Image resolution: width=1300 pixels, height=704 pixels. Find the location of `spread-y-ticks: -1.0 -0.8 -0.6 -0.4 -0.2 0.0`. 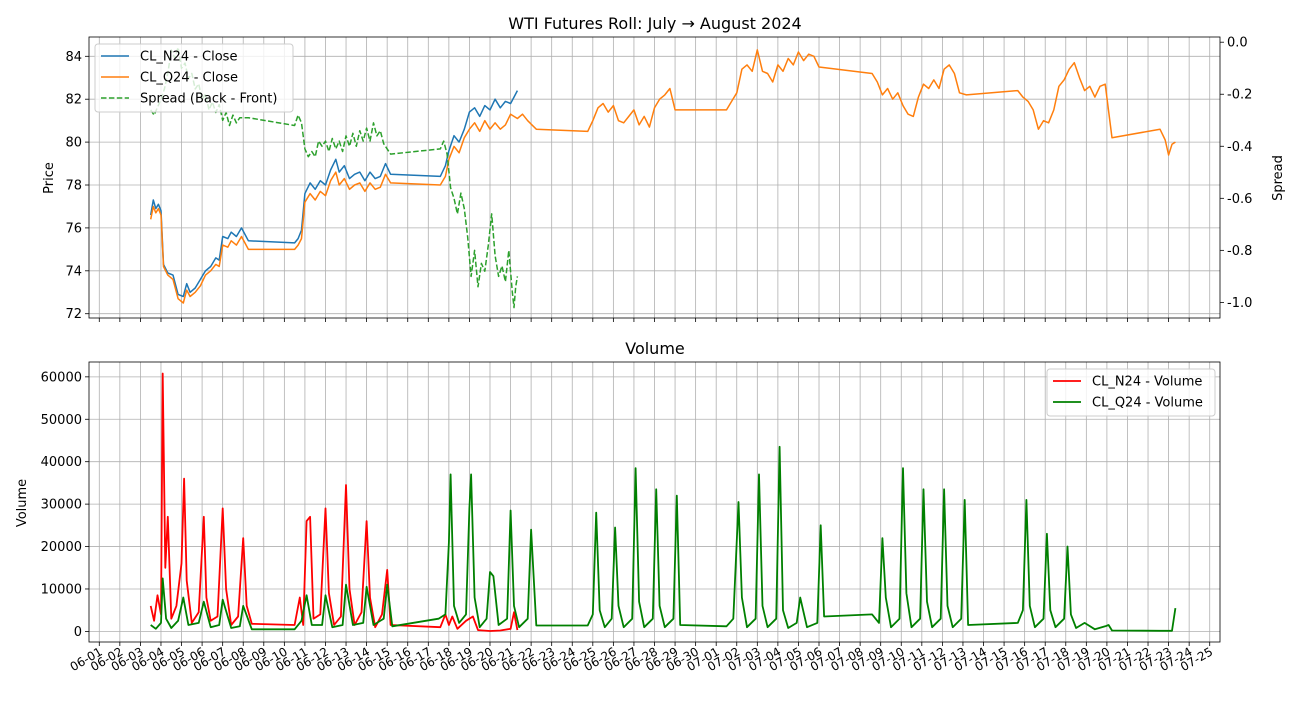

spread-y-ticks: -1.0 -0.8 -0.6 -0.4 -0.2 0.0 is located at coordinates (1236, 173).